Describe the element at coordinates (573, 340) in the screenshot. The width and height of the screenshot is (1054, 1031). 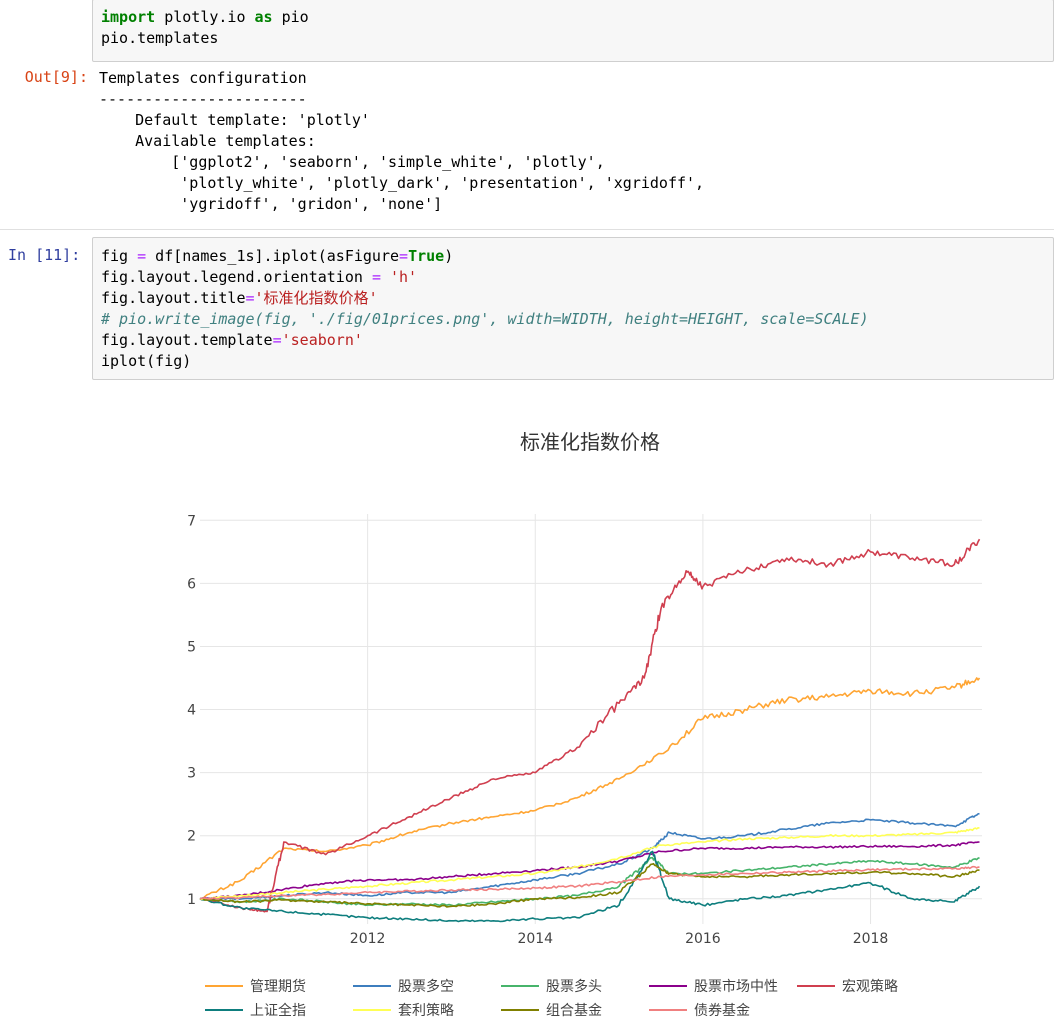
I see `code-line: fig.layout.template='seaborn'` at that location.